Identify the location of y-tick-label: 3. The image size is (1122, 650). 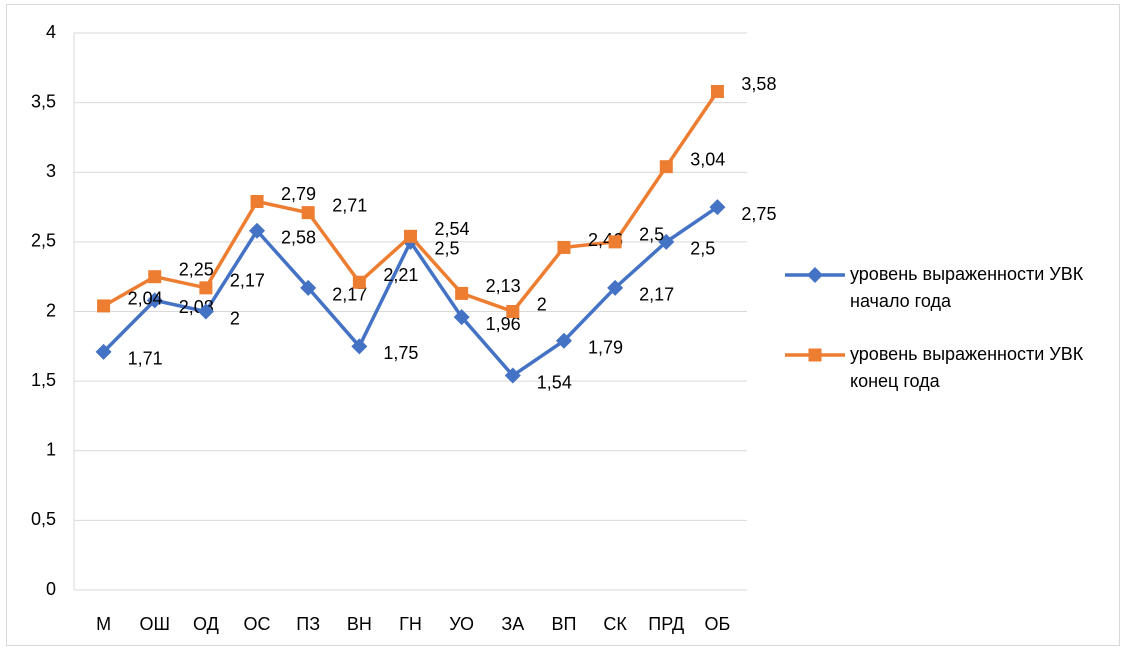
(51, 171).